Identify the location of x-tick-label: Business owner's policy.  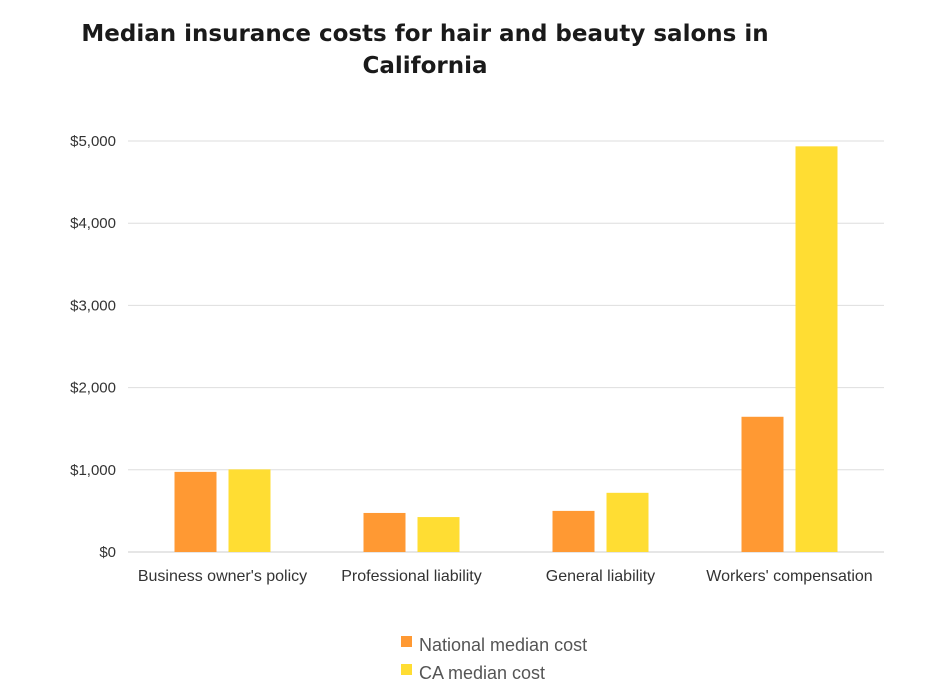
(222, 576).